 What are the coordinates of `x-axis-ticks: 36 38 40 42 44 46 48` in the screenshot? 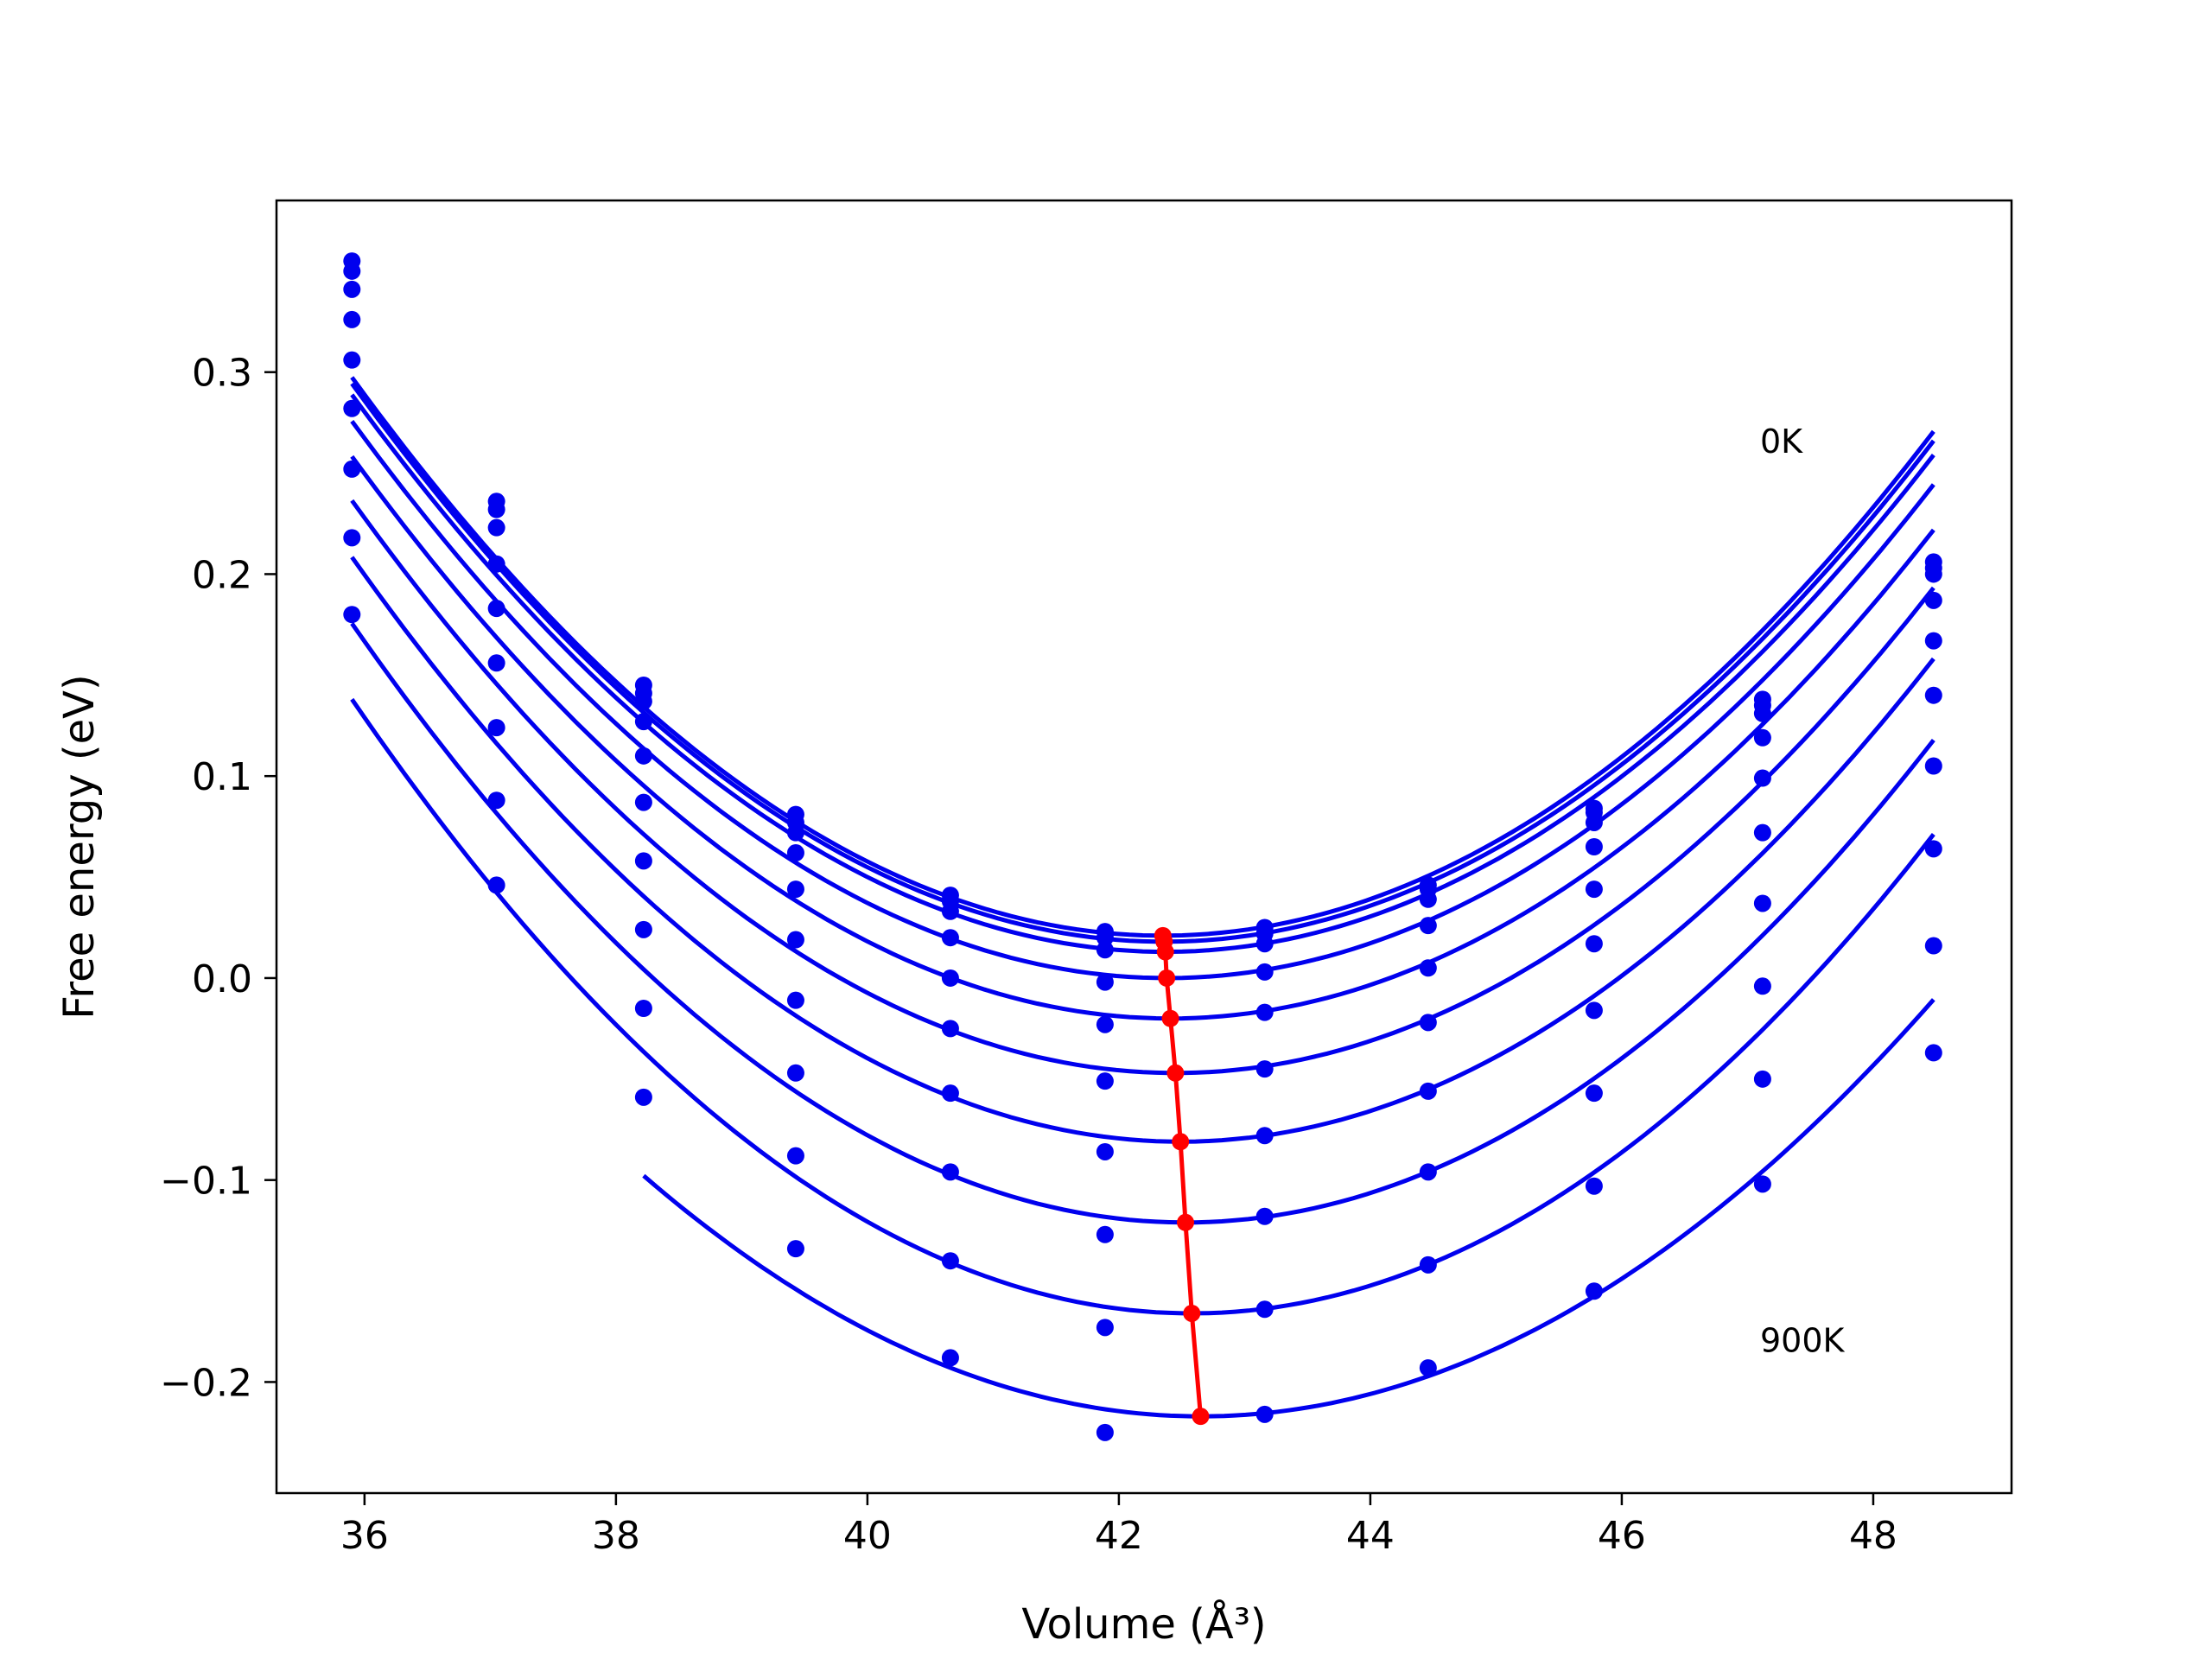 It's located at (1118, 1525).